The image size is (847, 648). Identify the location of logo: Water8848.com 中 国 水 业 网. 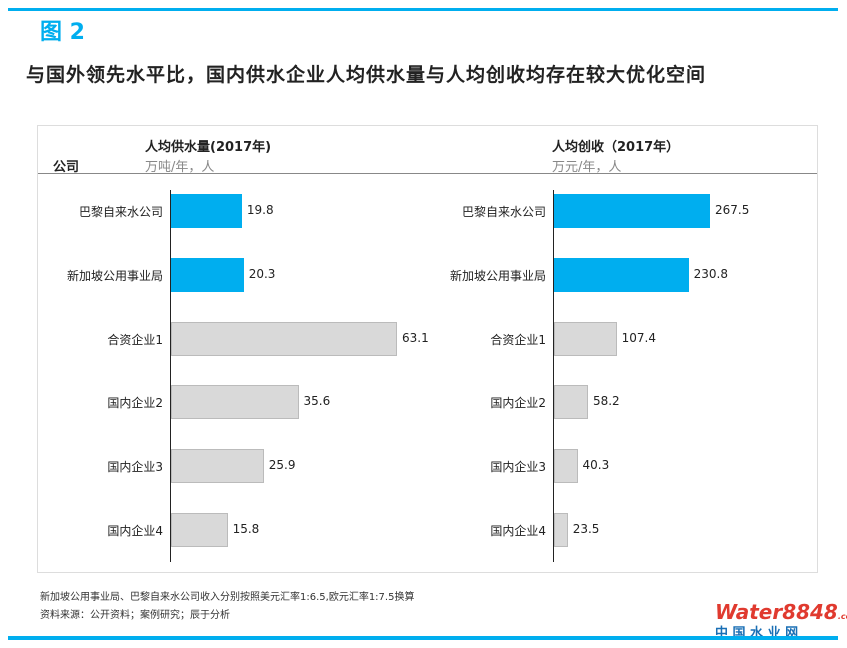
(781, 620).